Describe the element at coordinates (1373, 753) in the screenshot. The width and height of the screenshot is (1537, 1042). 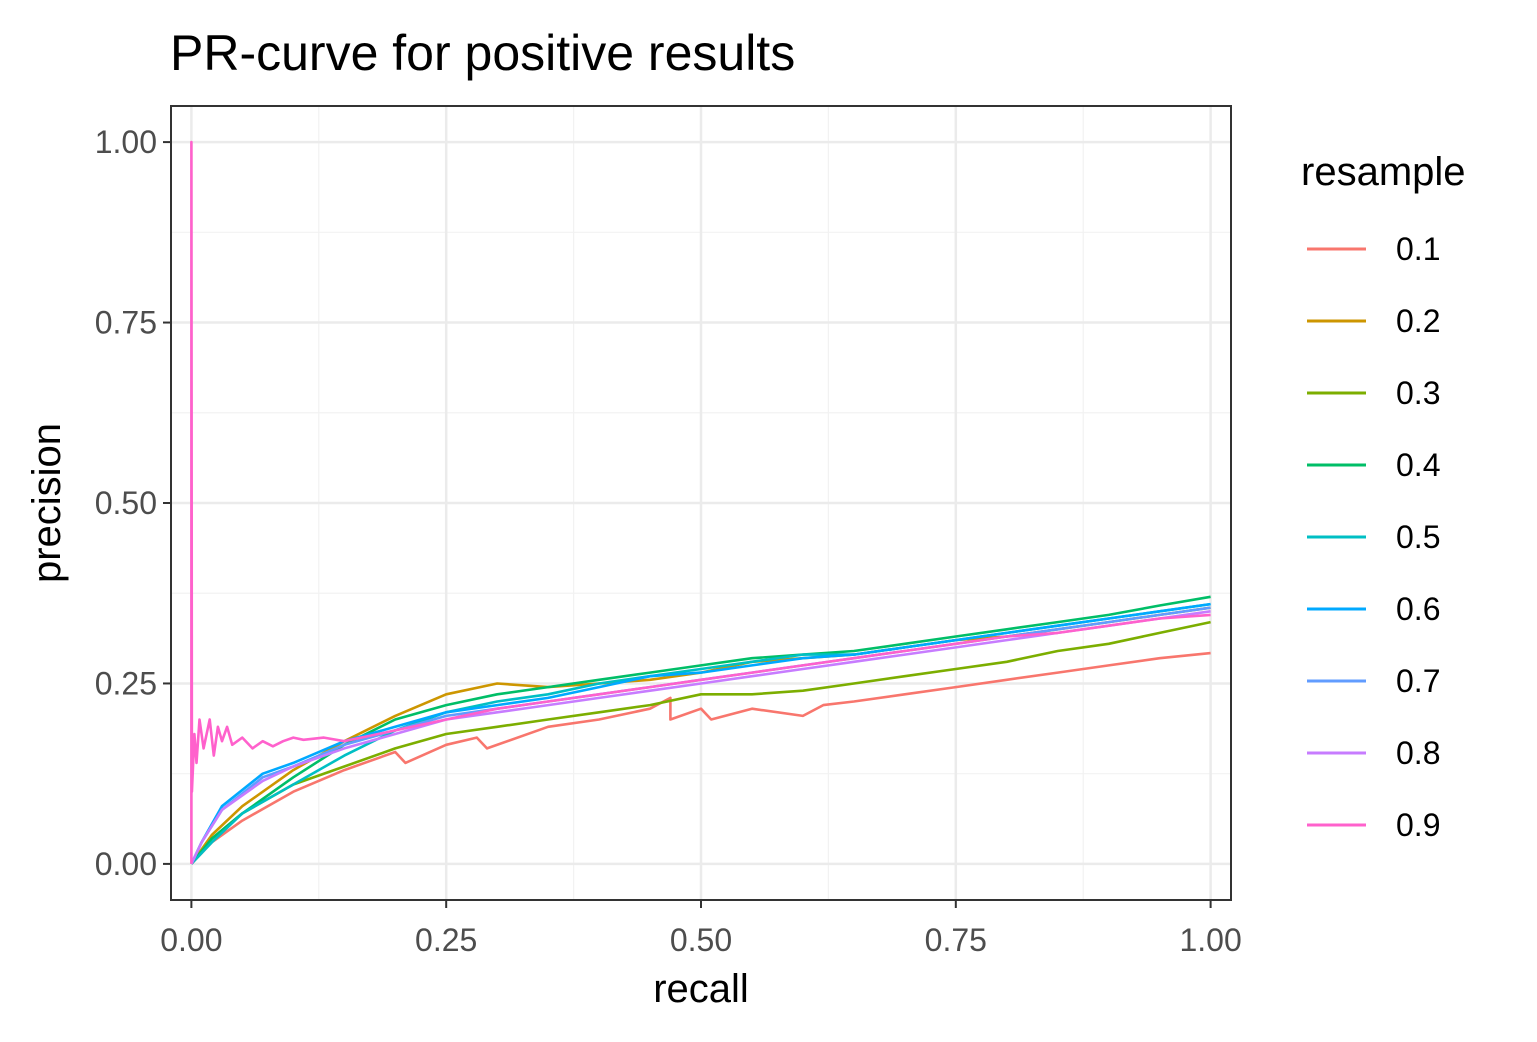
I see `legend-item: 0.8` at that location.